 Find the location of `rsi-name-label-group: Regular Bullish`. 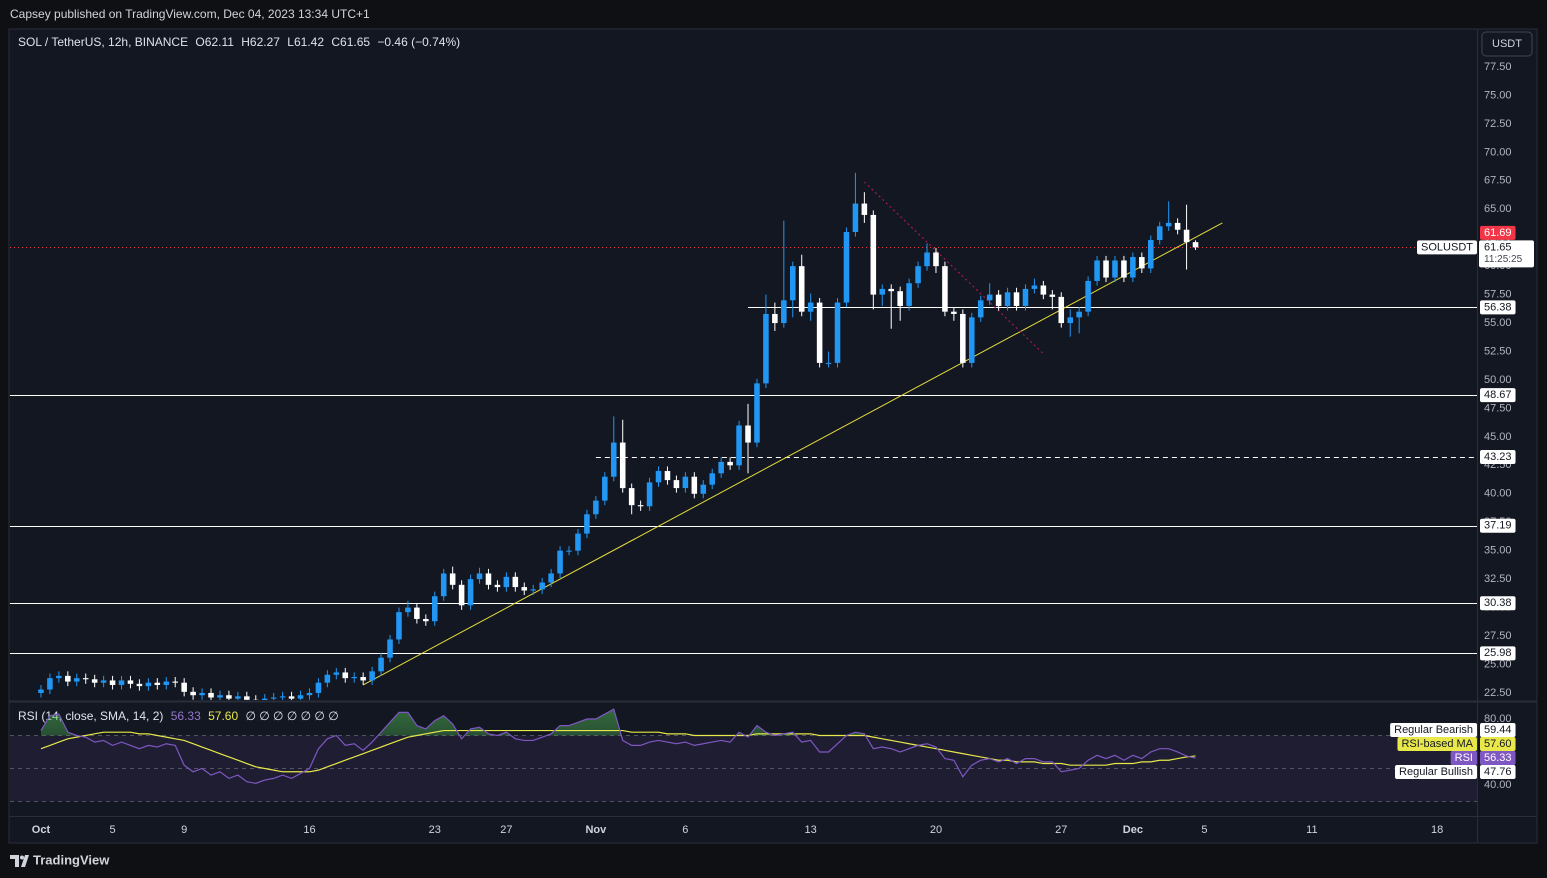

rsi-name-label-group: Regular Bullish is located at coordinates (1436, 772).